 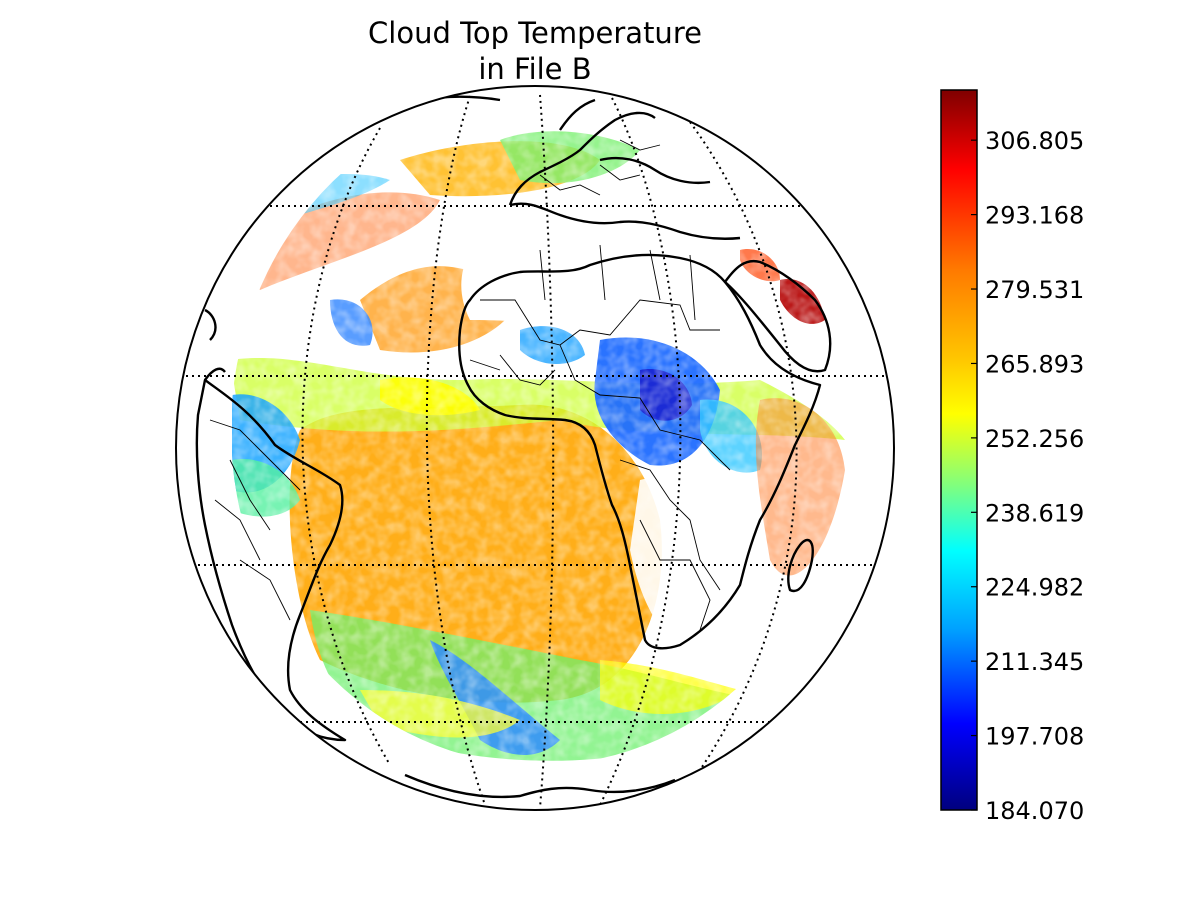 I want to click on coastline-arabia, so click(x=777, y=316).